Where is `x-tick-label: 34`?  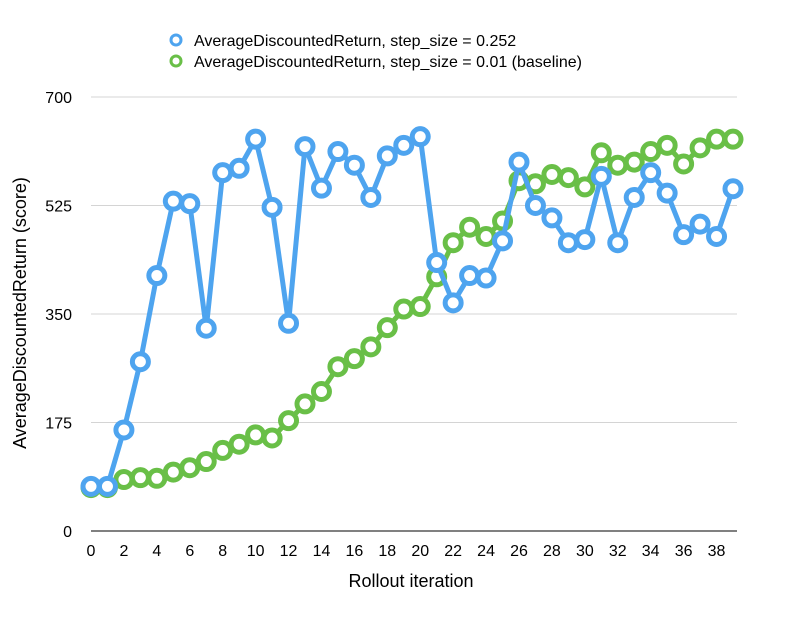
x-tick-label: 34 is located at coordinates (651, 551).